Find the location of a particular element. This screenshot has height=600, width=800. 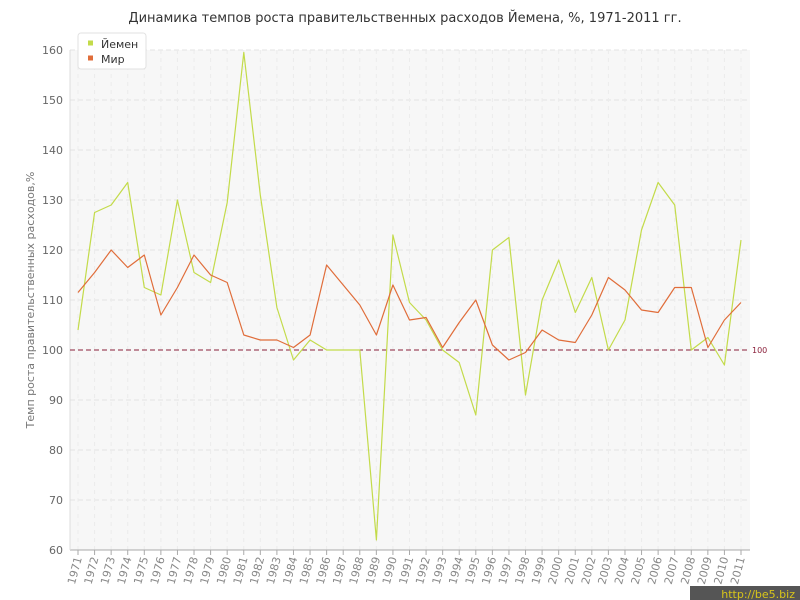

legend: Йемен Мир is located at coordinates (112, 51).